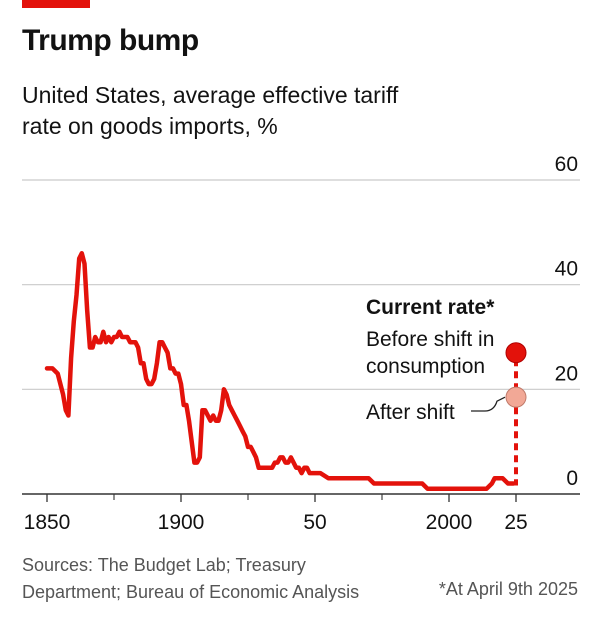 The height and width of the screenshot is (617, 600). Describe the element at coordinates (566, 373) in the screenshot. I see `y-tick-label: 20` at that location.